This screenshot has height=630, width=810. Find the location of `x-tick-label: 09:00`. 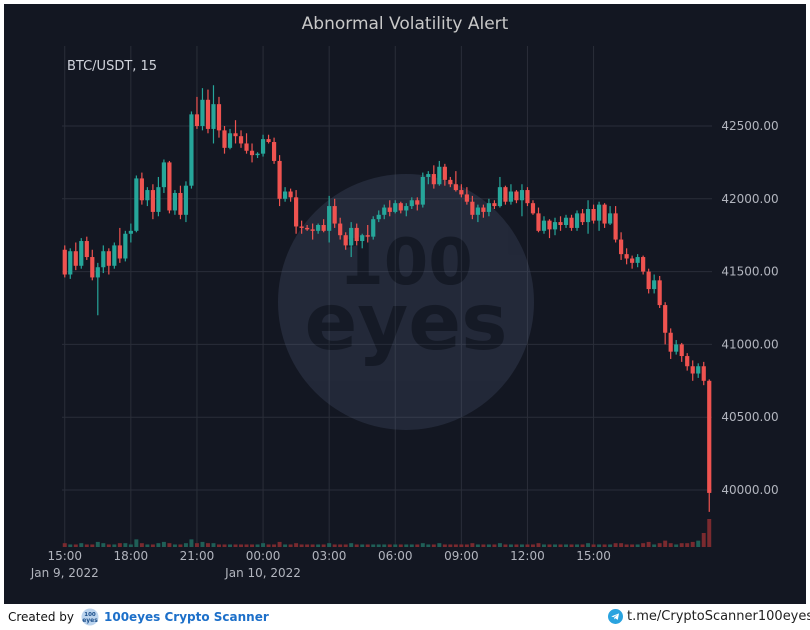

x-tick-label: 09:00 is located at coordinates (461, 556).